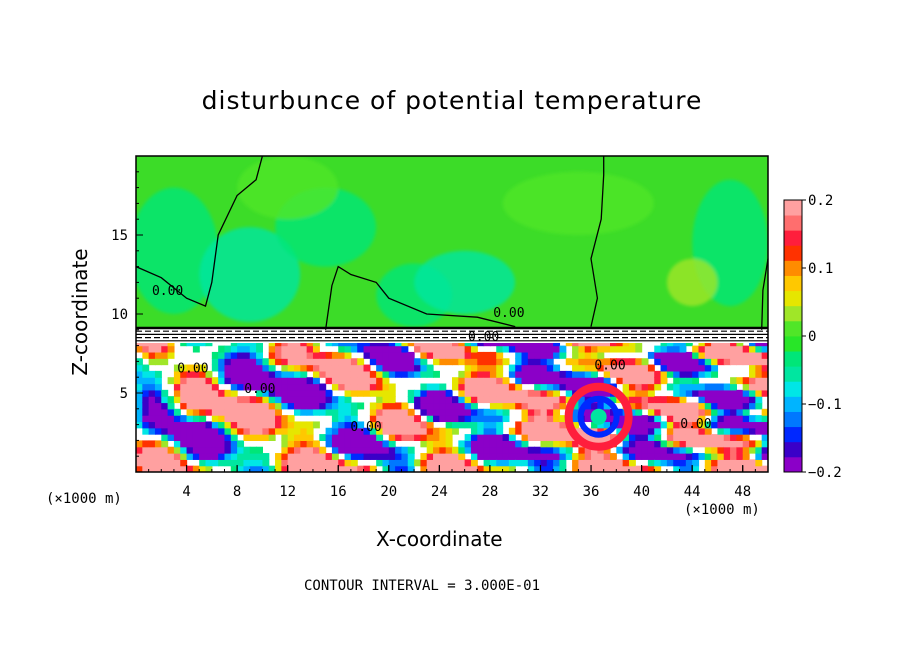  I want to click on y-tick-label-15: 15, so click(119, 236).